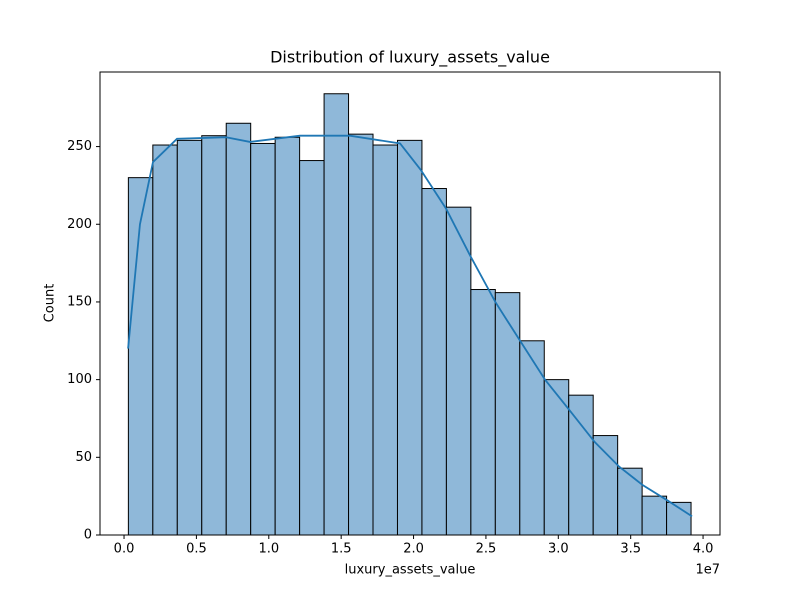 Image resolution: width=800 pixels, height=600 pixels. What do you see at coordinates (703, 549) in the screenshot?
I see `x-tick-label: 4.0` at bounding box center [703, 549].